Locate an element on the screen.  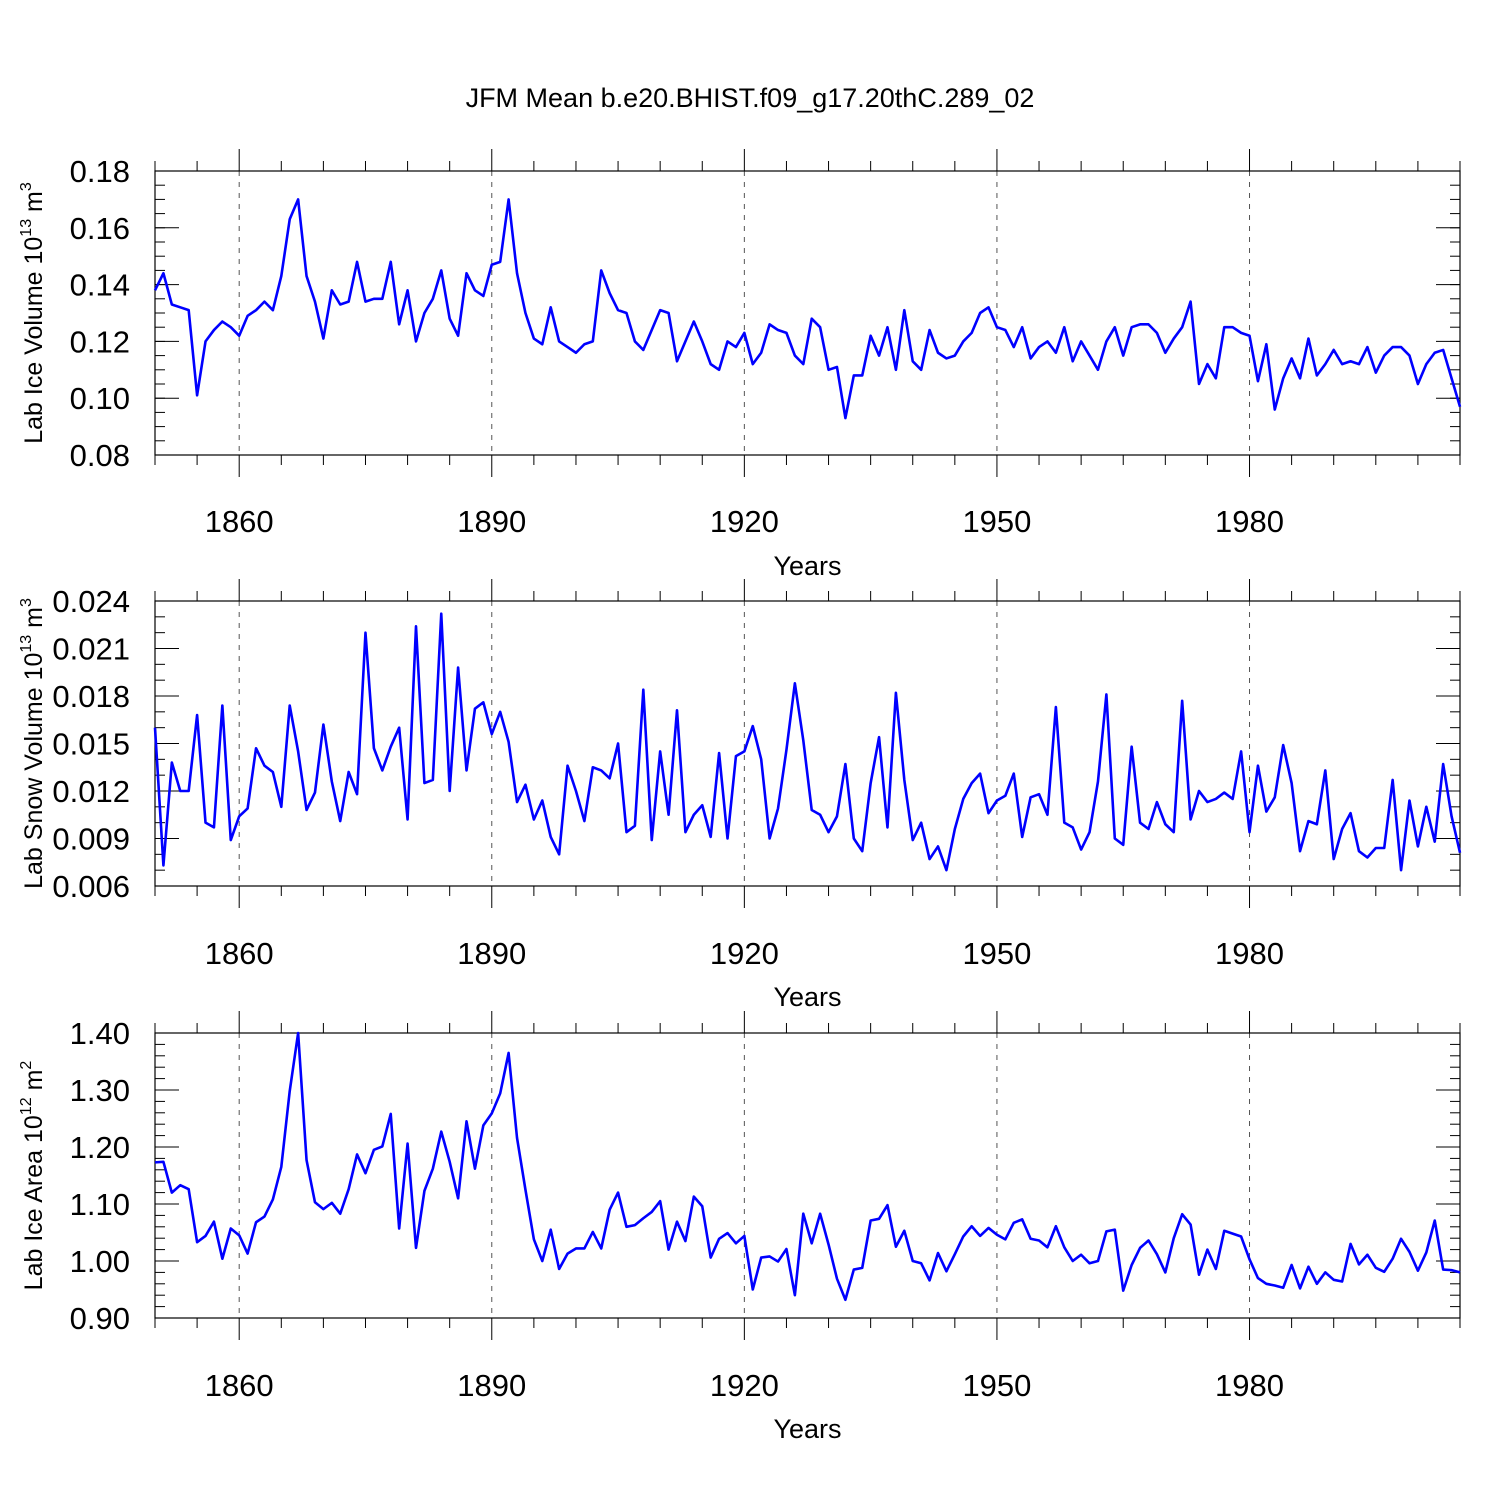
y-axis-label: Lab Ice Area 1012 m2 is located at coordinates (33, 1176).